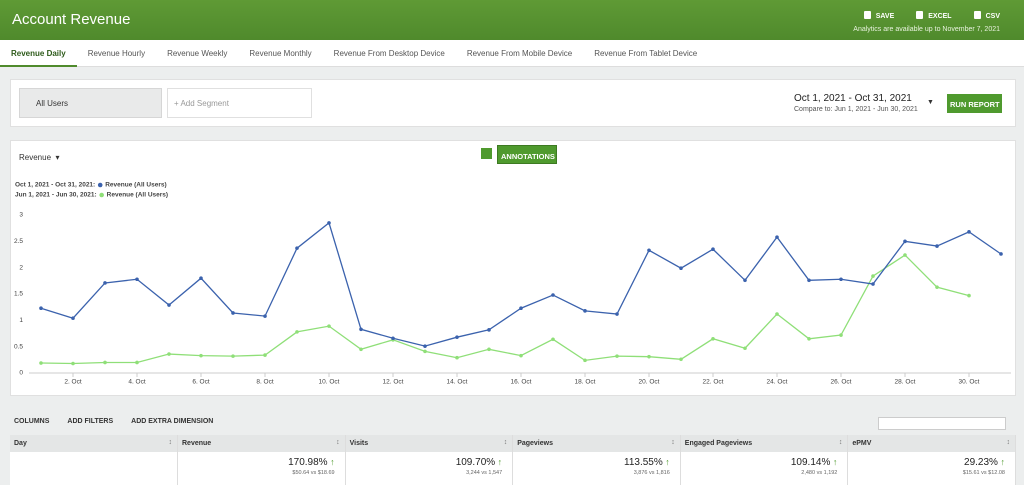  What do you see at coordinates (926, 462) in the screenshot?
I see `change-value: 29.23%` at bounding box center [926, 462].